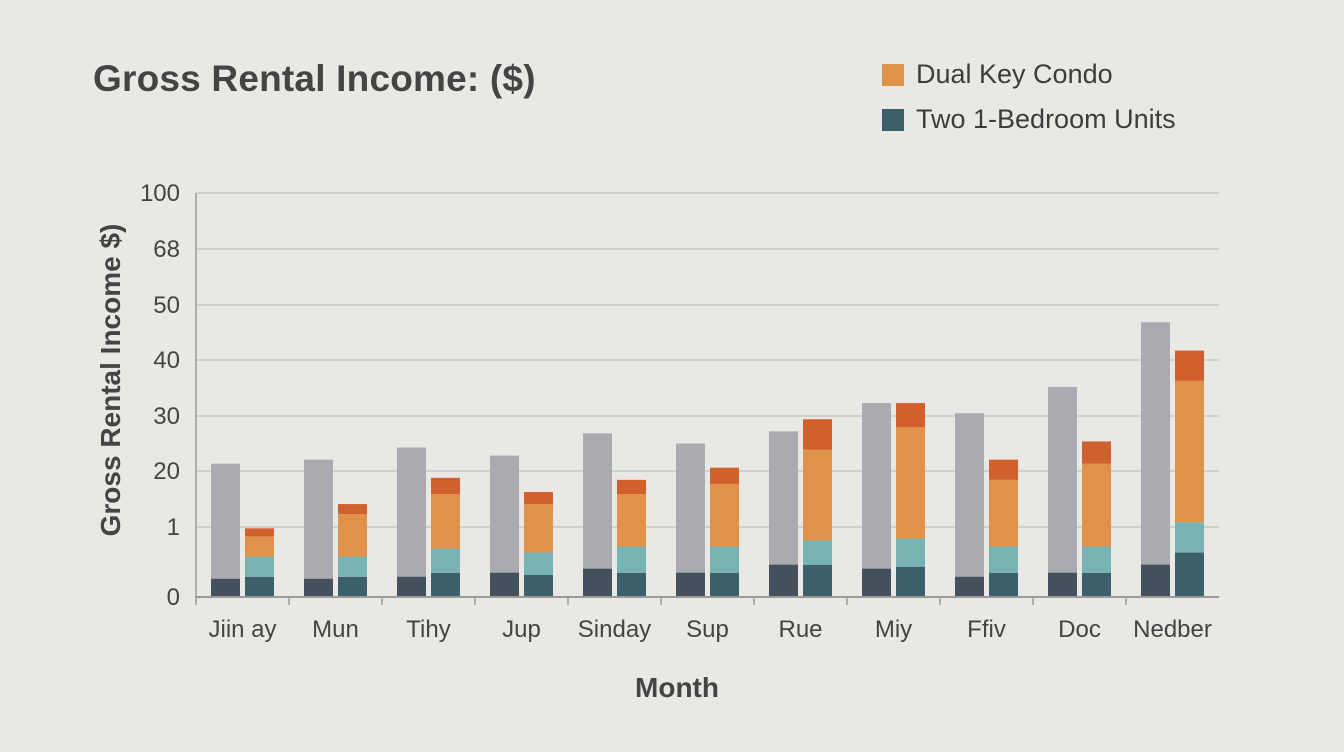  I want to click on legend-swatch-two-units, so click(893, 119).